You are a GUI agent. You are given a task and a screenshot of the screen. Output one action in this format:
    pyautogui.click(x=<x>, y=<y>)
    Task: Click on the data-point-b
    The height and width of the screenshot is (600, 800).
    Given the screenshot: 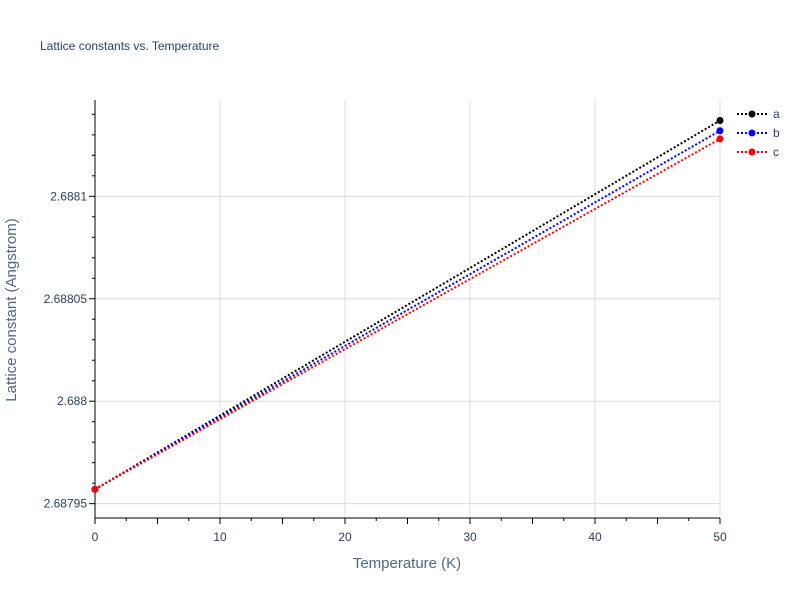 What is the action you would take?
    pyautogui.click(x=720, y=131)
    